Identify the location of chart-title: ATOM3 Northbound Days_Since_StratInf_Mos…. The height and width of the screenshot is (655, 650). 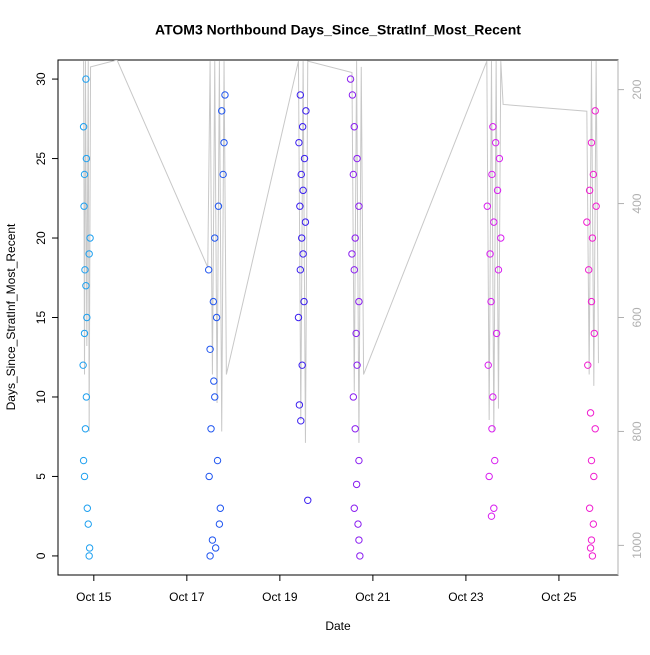
(338, 30).